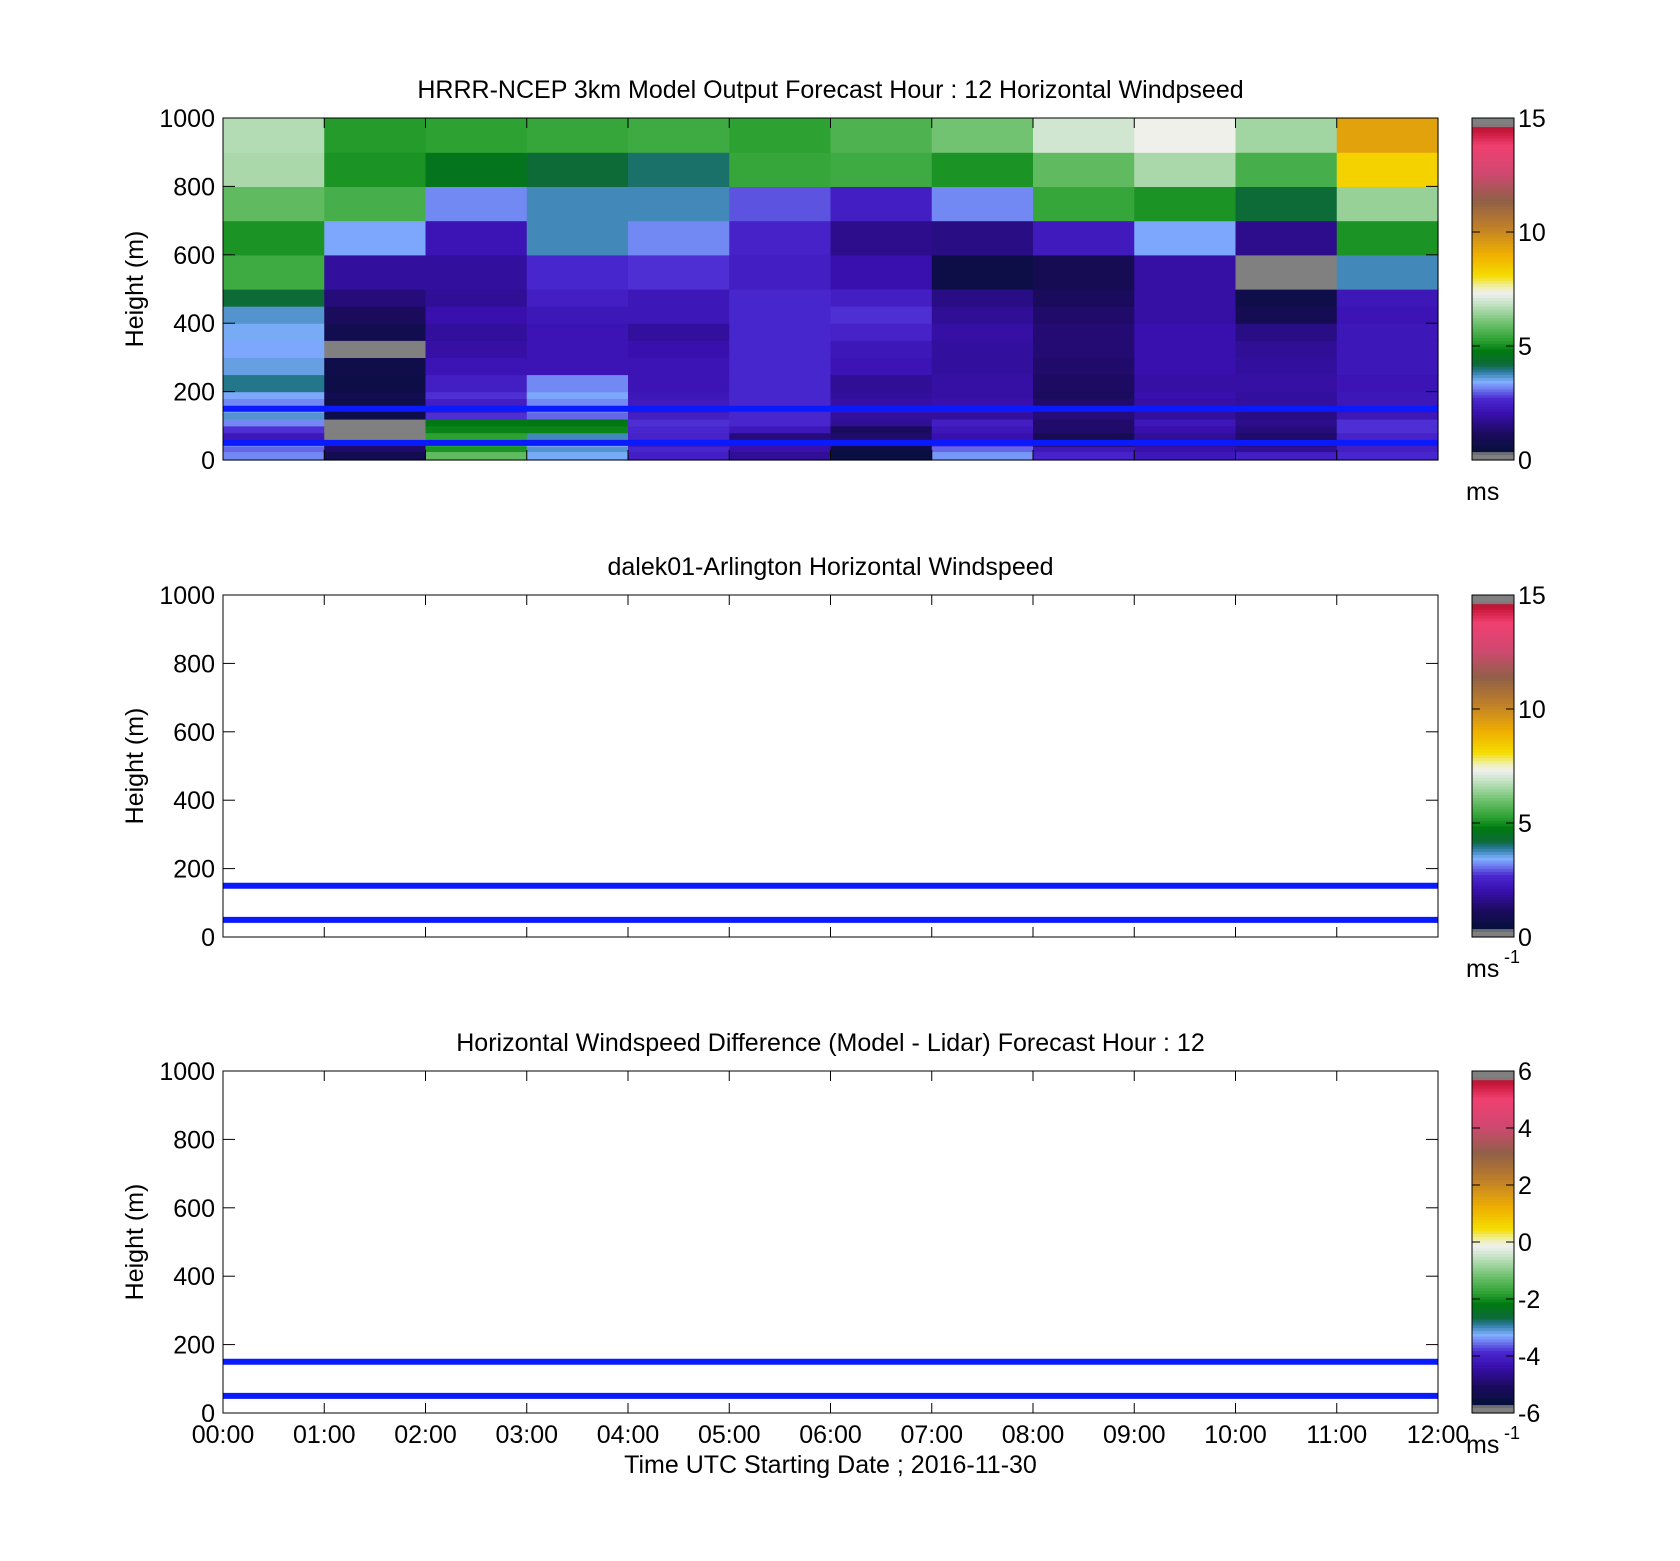 The height and width of the screenshot is (1561, 1680). What do you see at coordinates (194, 733) in the screenshot?
I see `y-tick-label: 600` at bounding box center [194, 733].